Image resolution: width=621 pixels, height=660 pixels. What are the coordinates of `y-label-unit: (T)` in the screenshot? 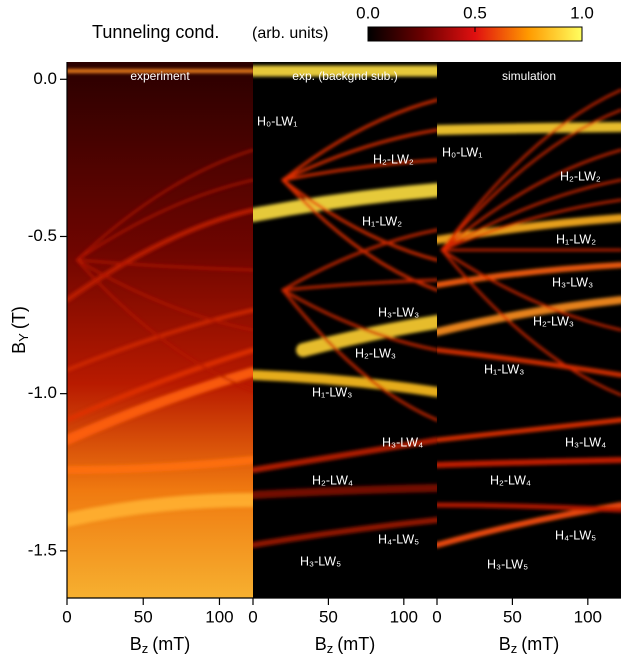 It's located at (19, 317).